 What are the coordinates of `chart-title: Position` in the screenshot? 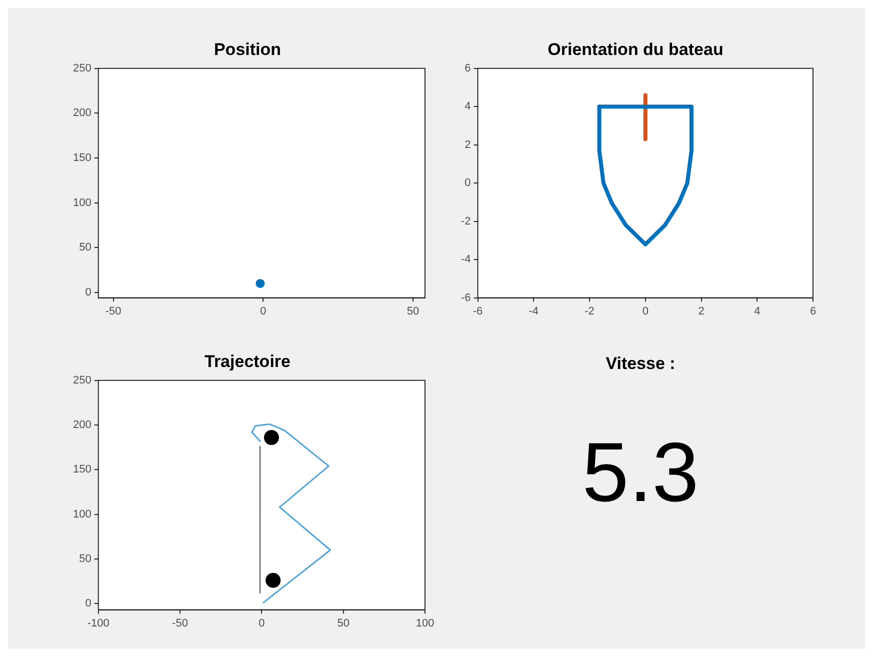 It's located at (248, 49).